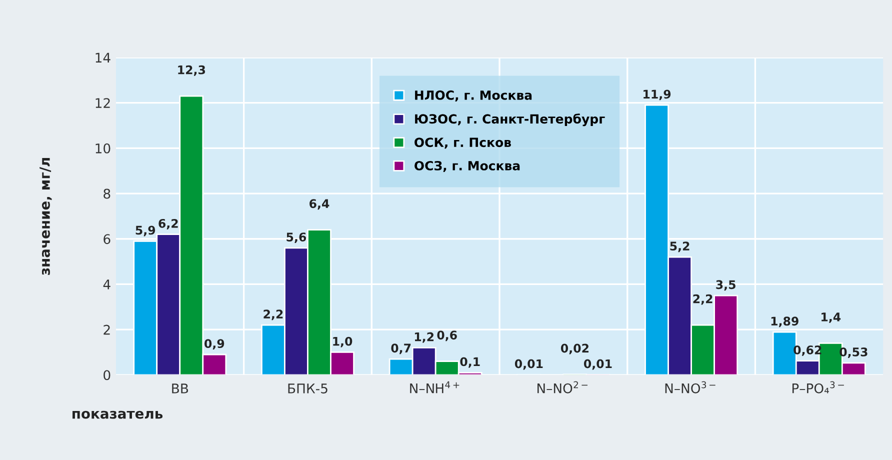  Describe the element at coordinates (424, 337) in the screenshot. I see `data-label: 1,2` at that location.